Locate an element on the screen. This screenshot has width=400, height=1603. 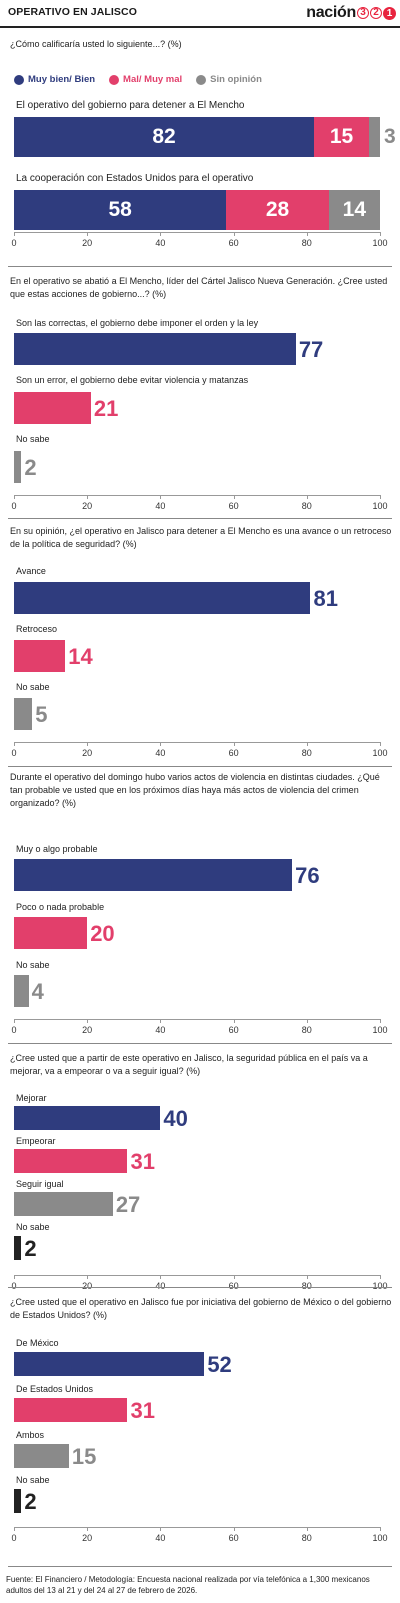
nacion321-logo: nación 3 2 1 is located at coordinates (351, 13).